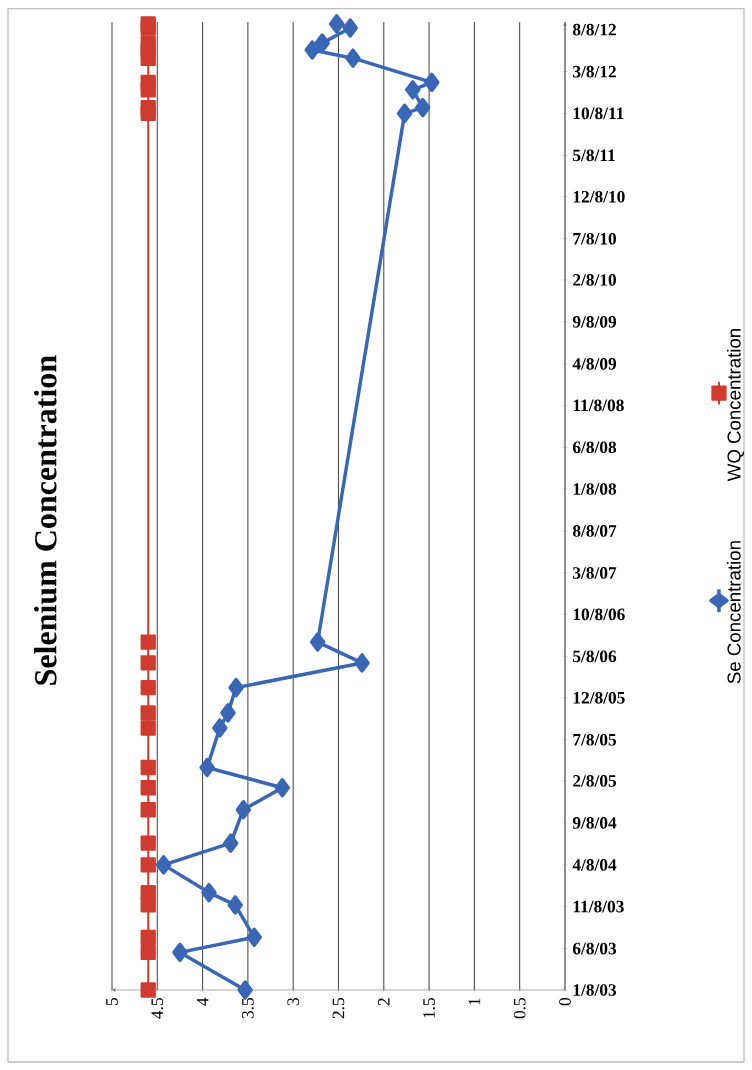  What do you see at coordinates (595, 280) in the screenshot?
I see `y-tick-label: 2/8/10` at bounding box center [595, 280].